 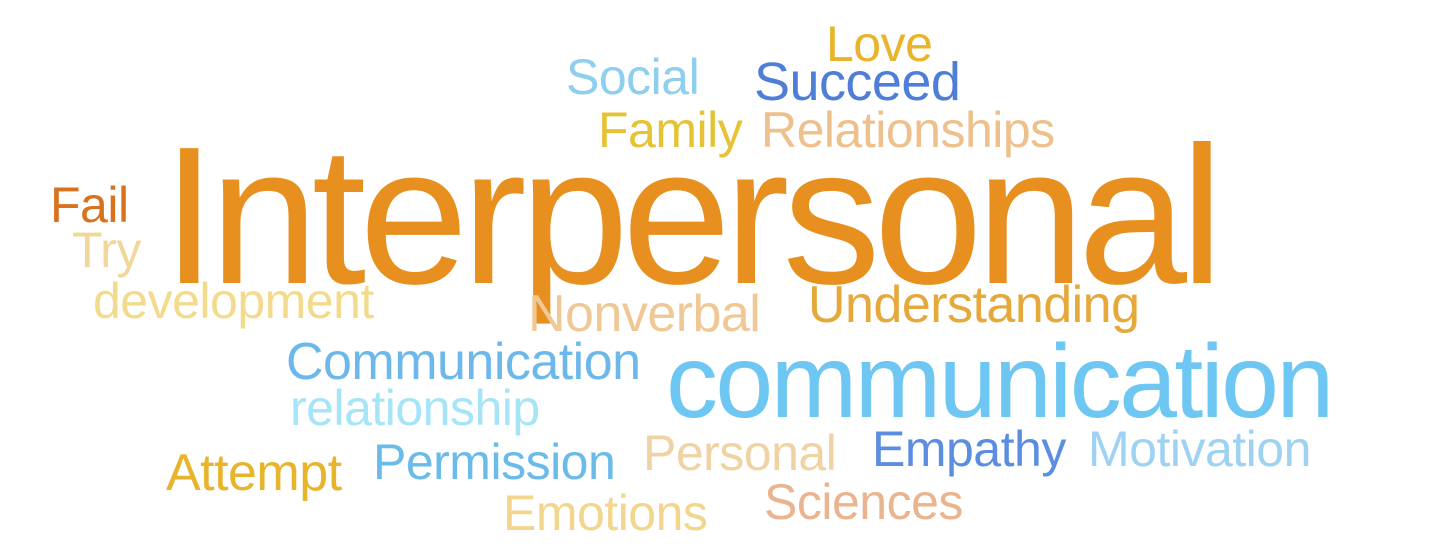 I want to click on word-relationship: relationship, so click(x=415, y=408).